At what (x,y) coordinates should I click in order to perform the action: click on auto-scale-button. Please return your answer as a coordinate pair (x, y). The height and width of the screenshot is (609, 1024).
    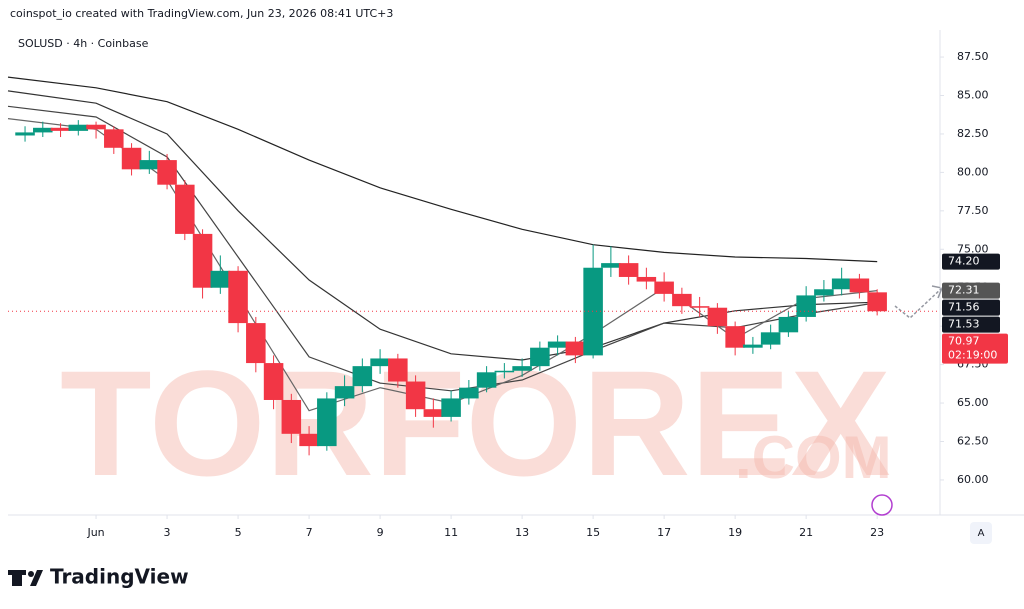
    Looking at the image, I should click on (981, 533).